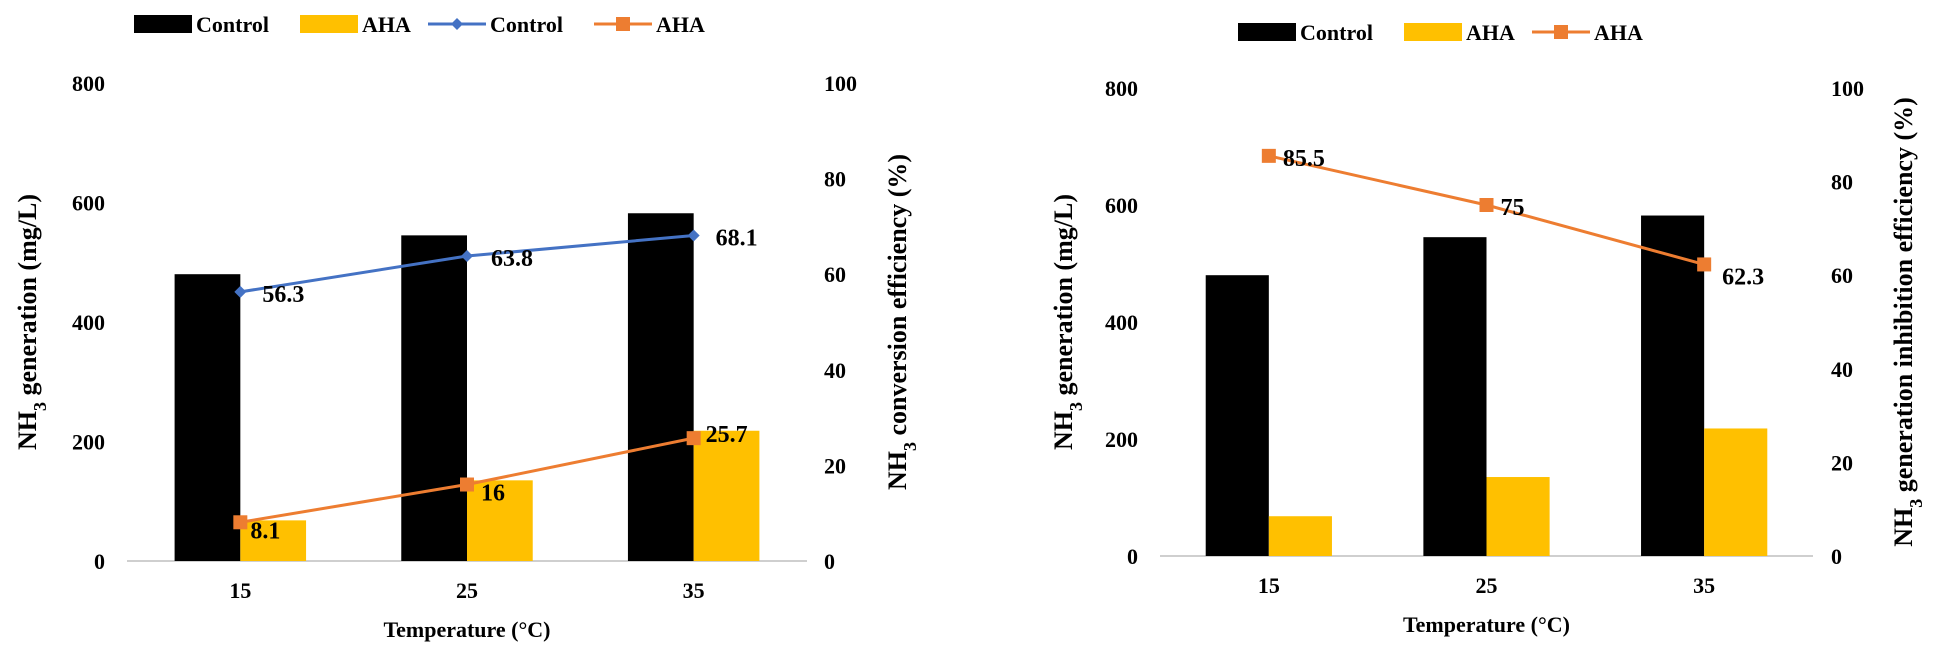  Describe the element at coordinates (265, 531) in the screenshot. I see `data-label-aha-15: 8.1` at that location.